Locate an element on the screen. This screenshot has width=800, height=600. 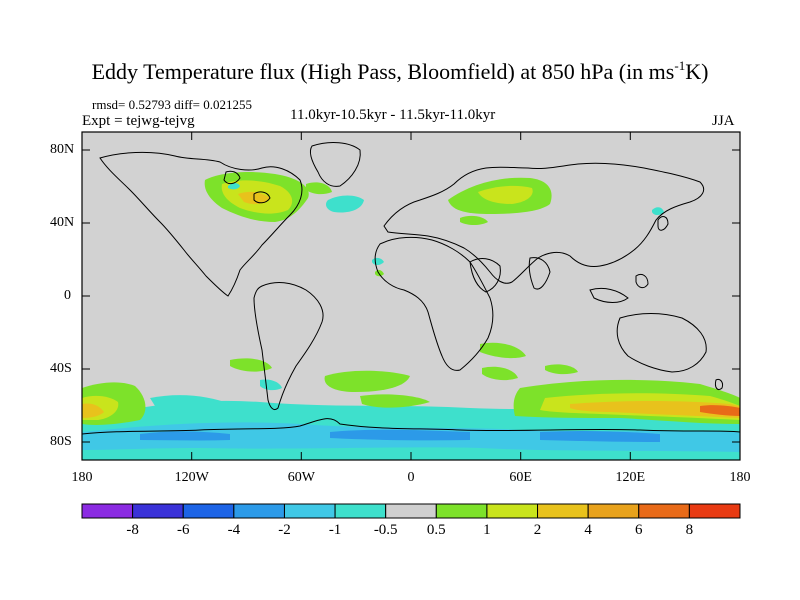
colorbar-tick-label: -6 is located at coordinates (183, 530).